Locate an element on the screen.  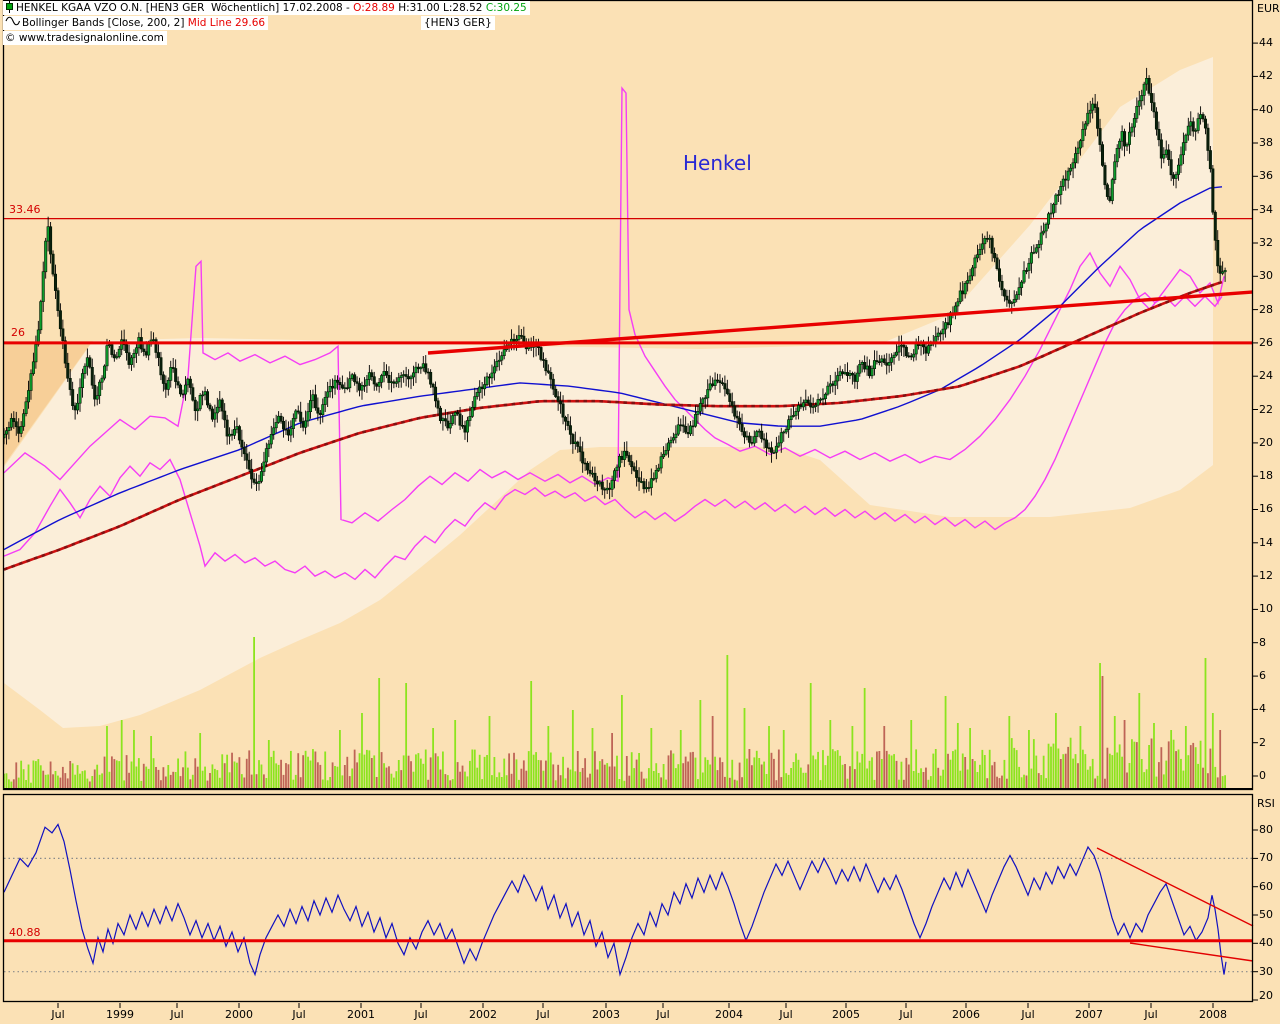
price-tick-label: 30 is located at coordinates (1266, 276).